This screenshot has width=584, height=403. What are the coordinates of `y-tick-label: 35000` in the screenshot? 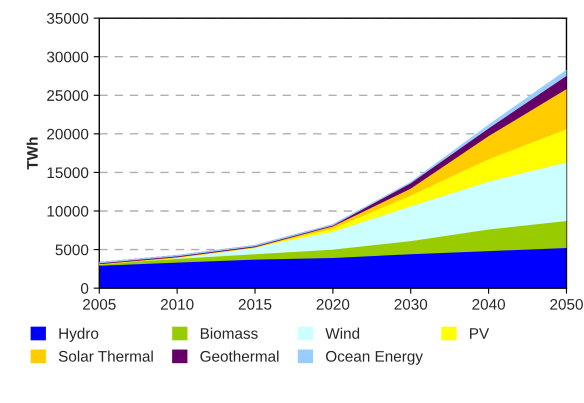 It's located at (67, 18).